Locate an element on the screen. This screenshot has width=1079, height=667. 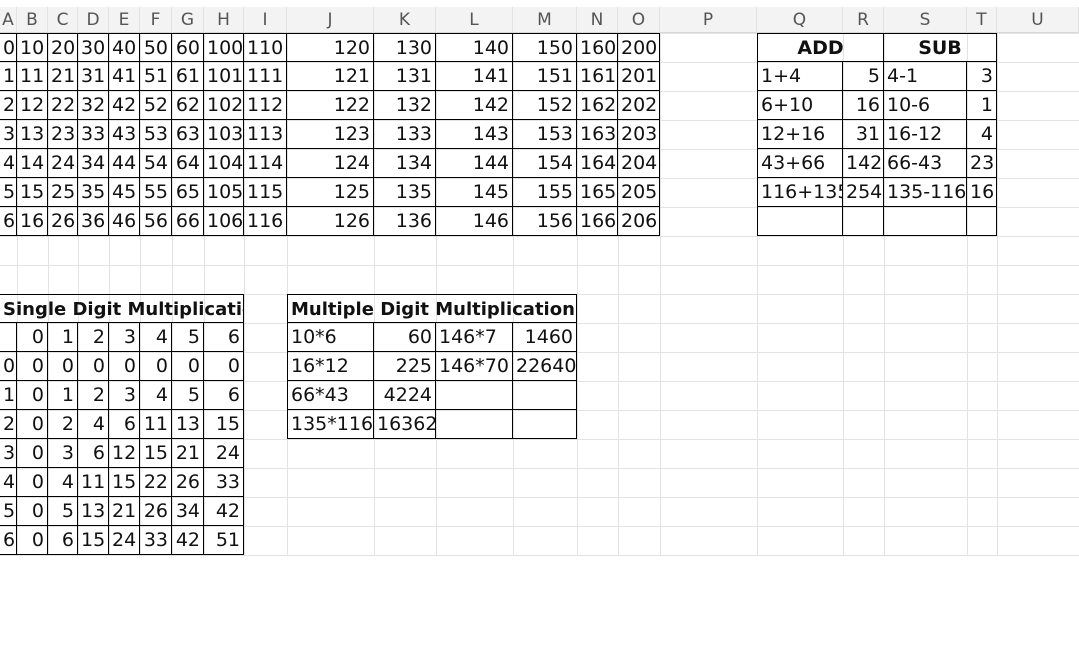
number-cell: 135 is located at coordinates (405, 192).